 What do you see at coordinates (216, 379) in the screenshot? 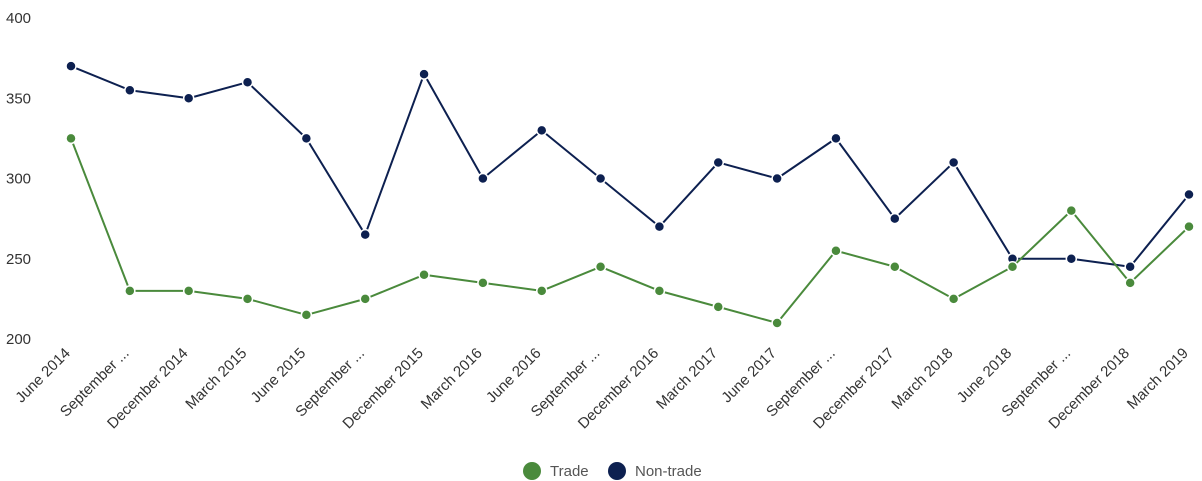
I see `x-tick-label: March 2015` at bounding box center [216, 379].